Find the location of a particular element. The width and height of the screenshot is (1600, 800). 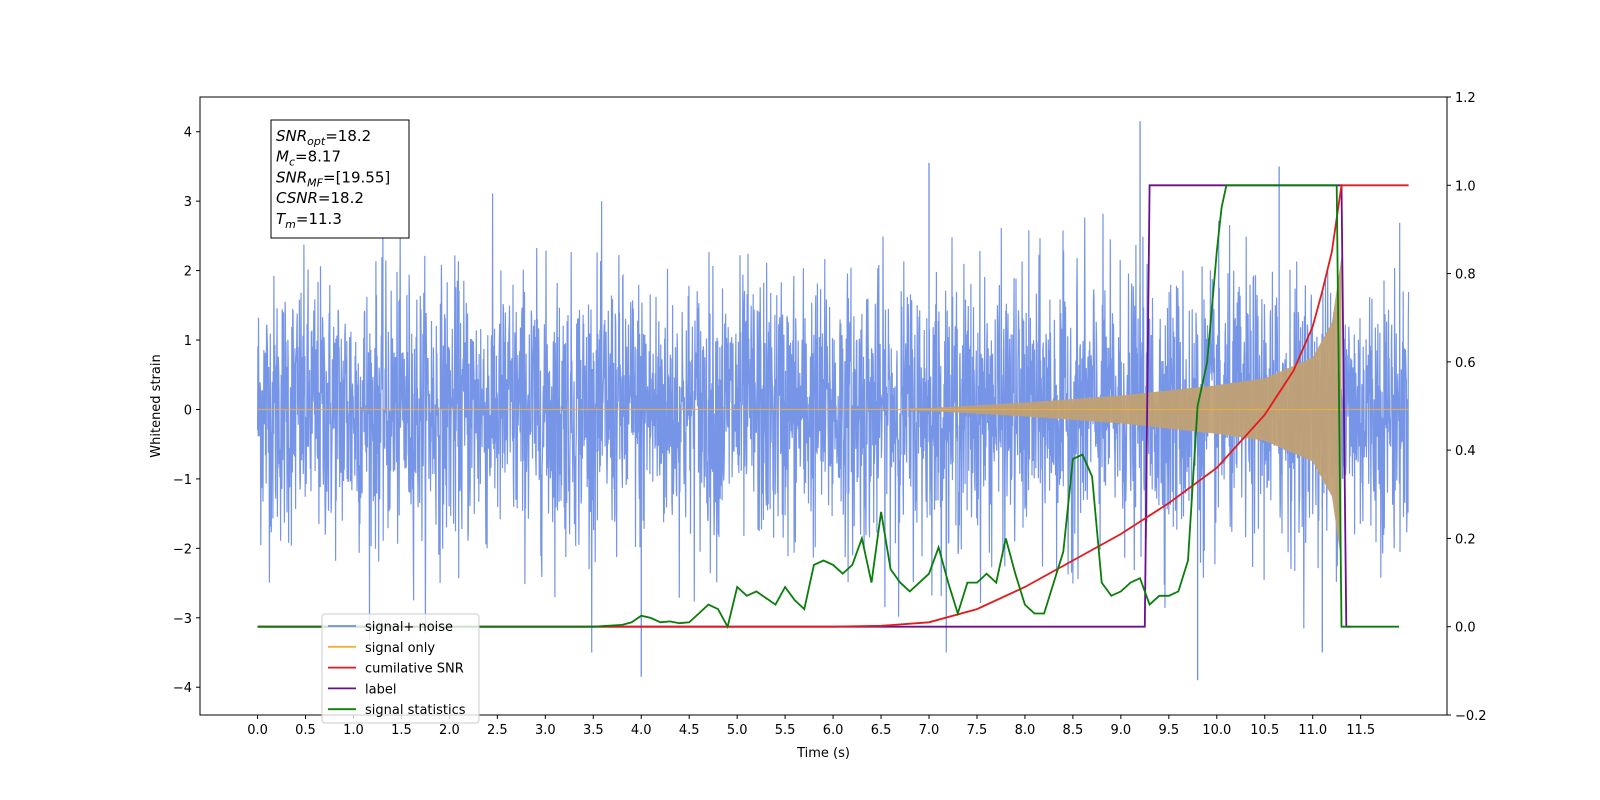

x-tick-label: 4.5 is located at coordinates (689, 730).